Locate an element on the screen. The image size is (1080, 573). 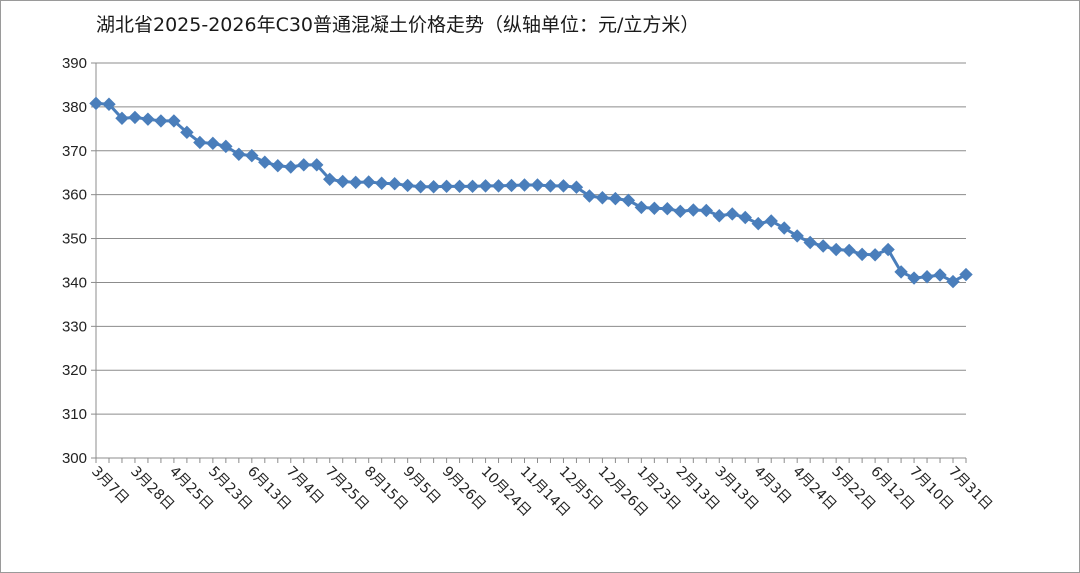
y-tick-label: 330 is located at coordinates (74, 326).